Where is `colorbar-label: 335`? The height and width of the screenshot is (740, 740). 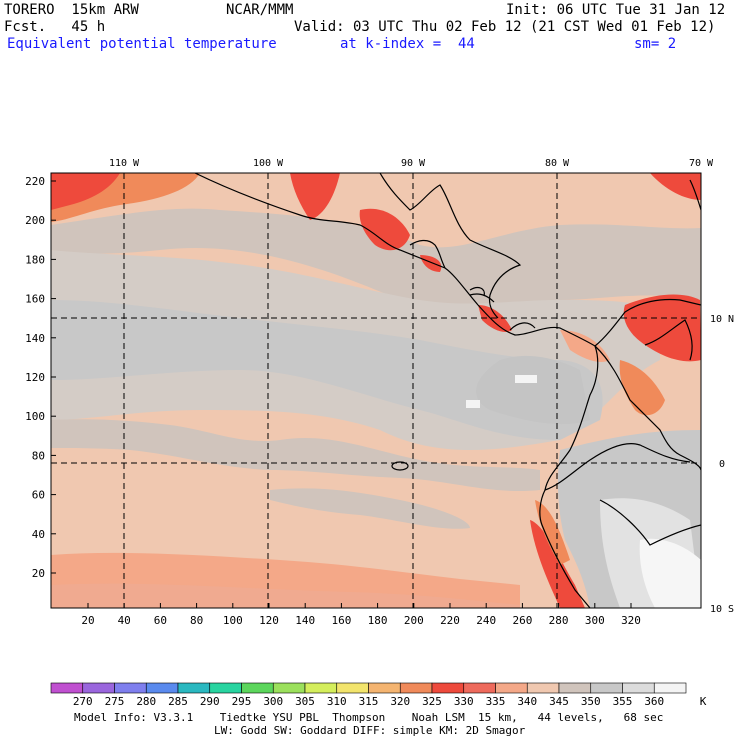 colorbar-label: 335 is located at coordinates (496, 701).